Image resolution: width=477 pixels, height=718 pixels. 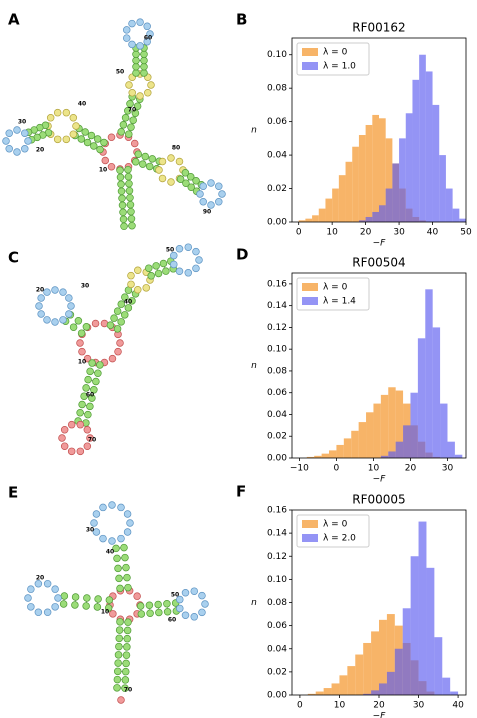 I want to click on position-number: 50, so click(x=175, y=595).